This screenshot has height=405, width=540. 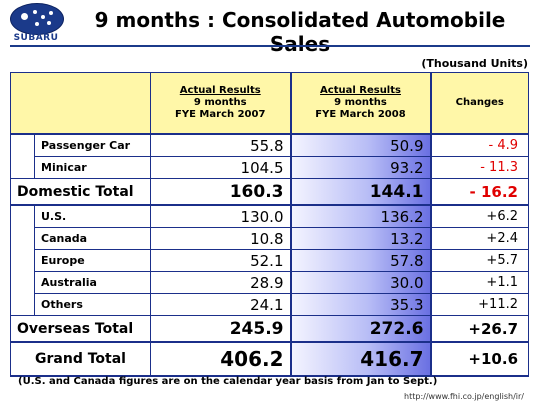 I want to click on value-fye2007: 24.1, so click(x=220, y=304).